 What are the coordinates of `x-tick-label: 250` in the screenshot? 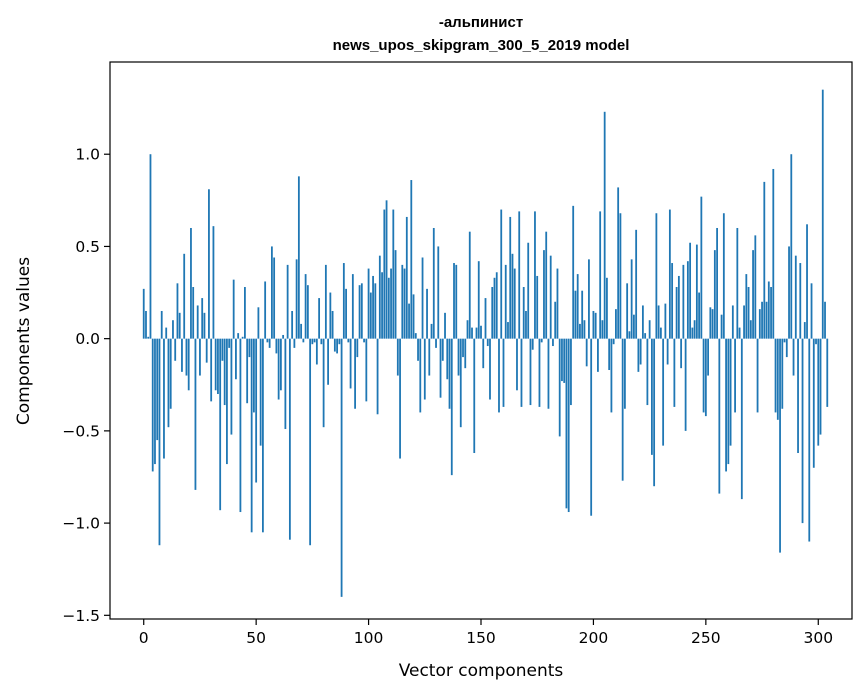 It's located at (706, 638).